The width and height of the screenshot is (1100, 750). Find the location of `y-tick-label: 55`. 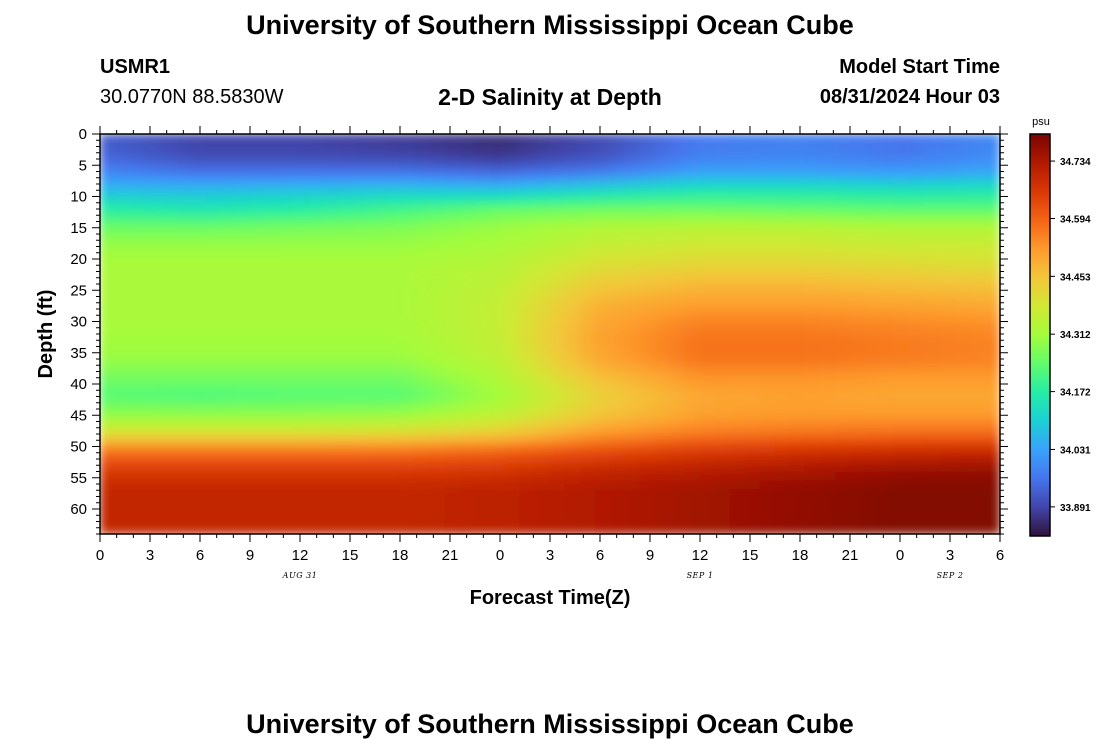

y-tick-label: 55 is located at coordinates (78, 478).